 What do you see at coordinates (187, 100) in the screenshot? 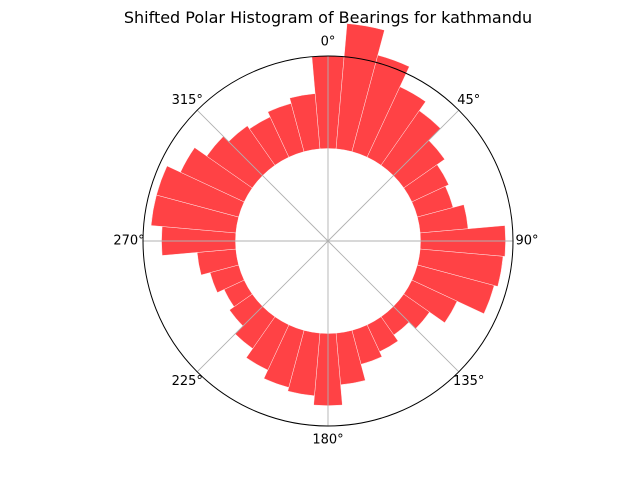
I see `angle-tick-315: 315°` at bounding box center [187, 100].